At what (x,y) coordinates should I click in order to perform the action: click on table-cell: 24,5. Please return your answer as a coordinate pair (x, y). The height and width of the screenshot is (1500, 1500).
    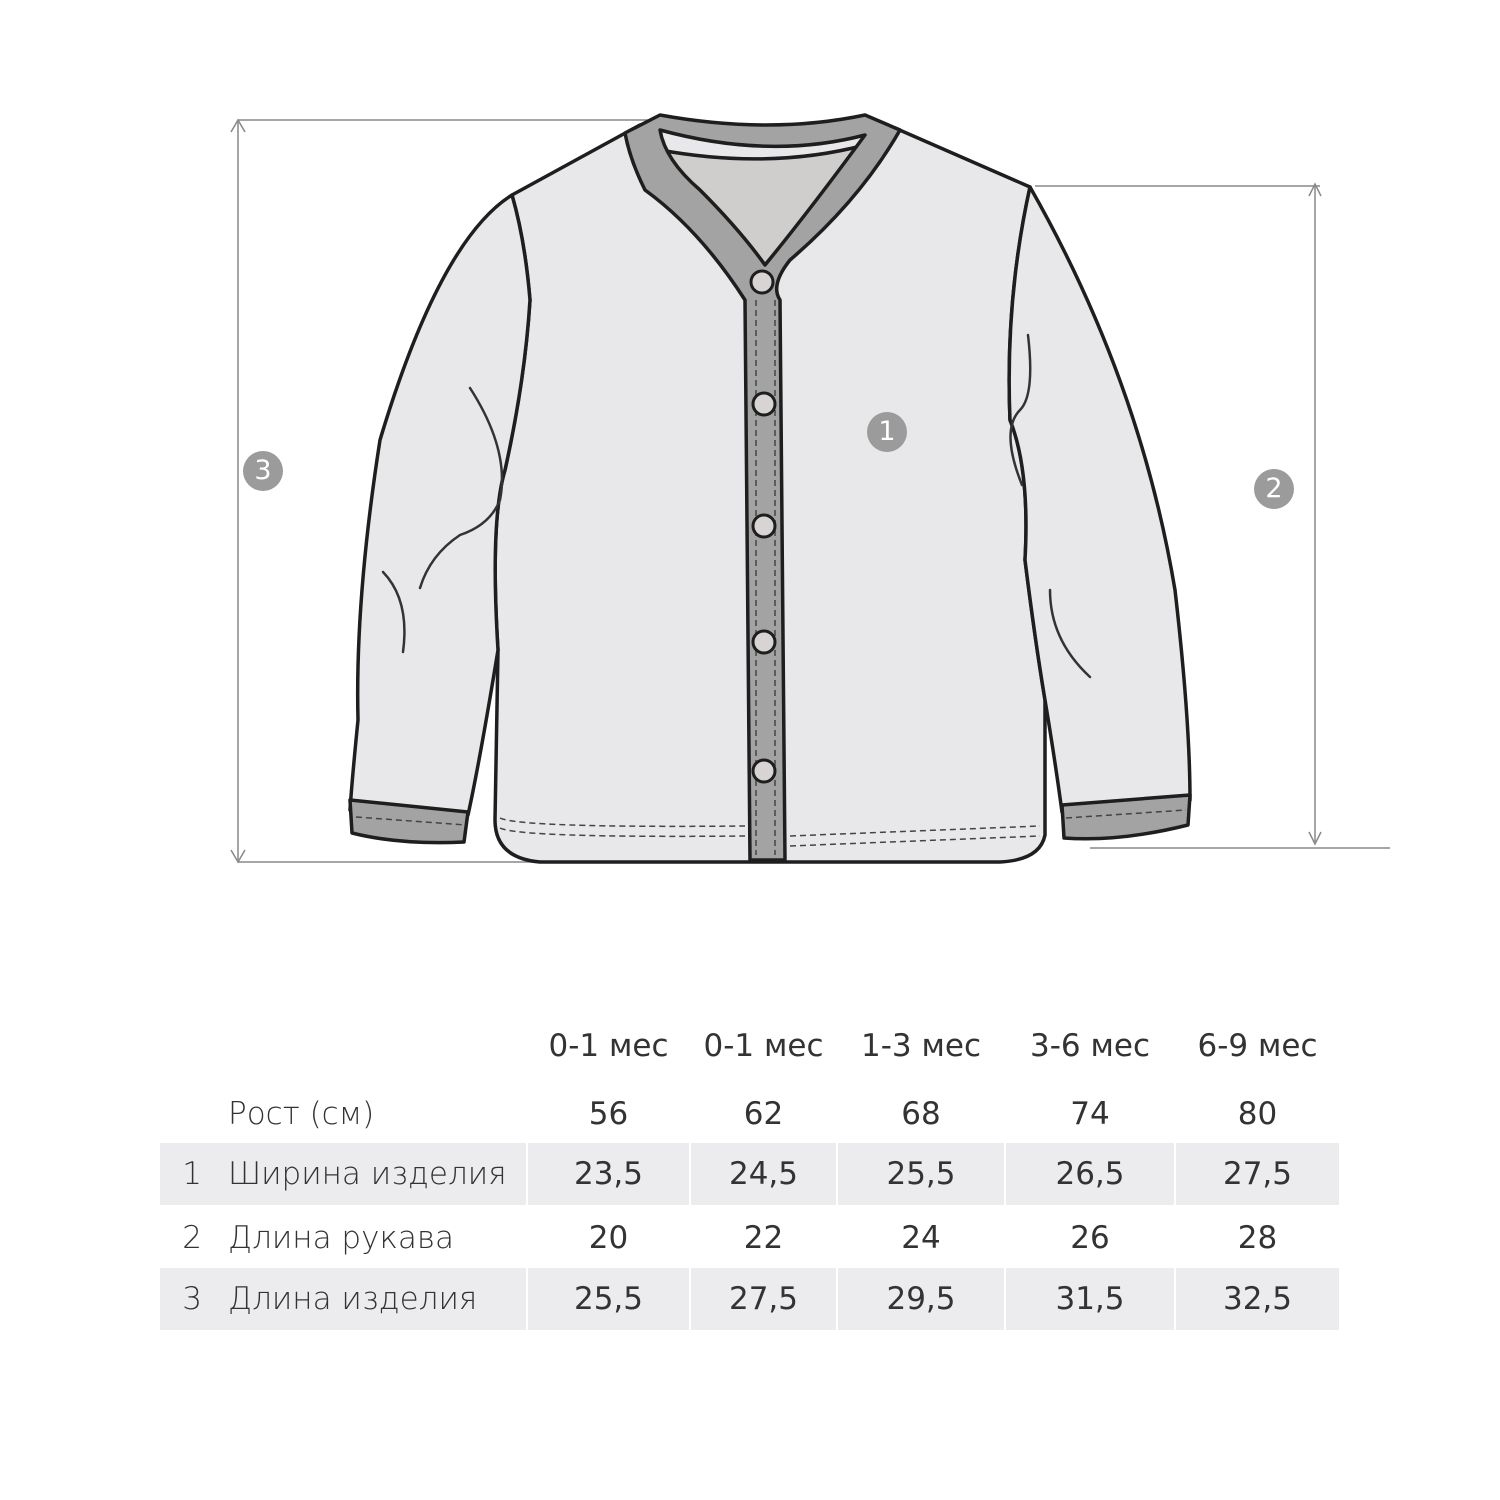
    Looking at the image, I should click on (763, 1174).